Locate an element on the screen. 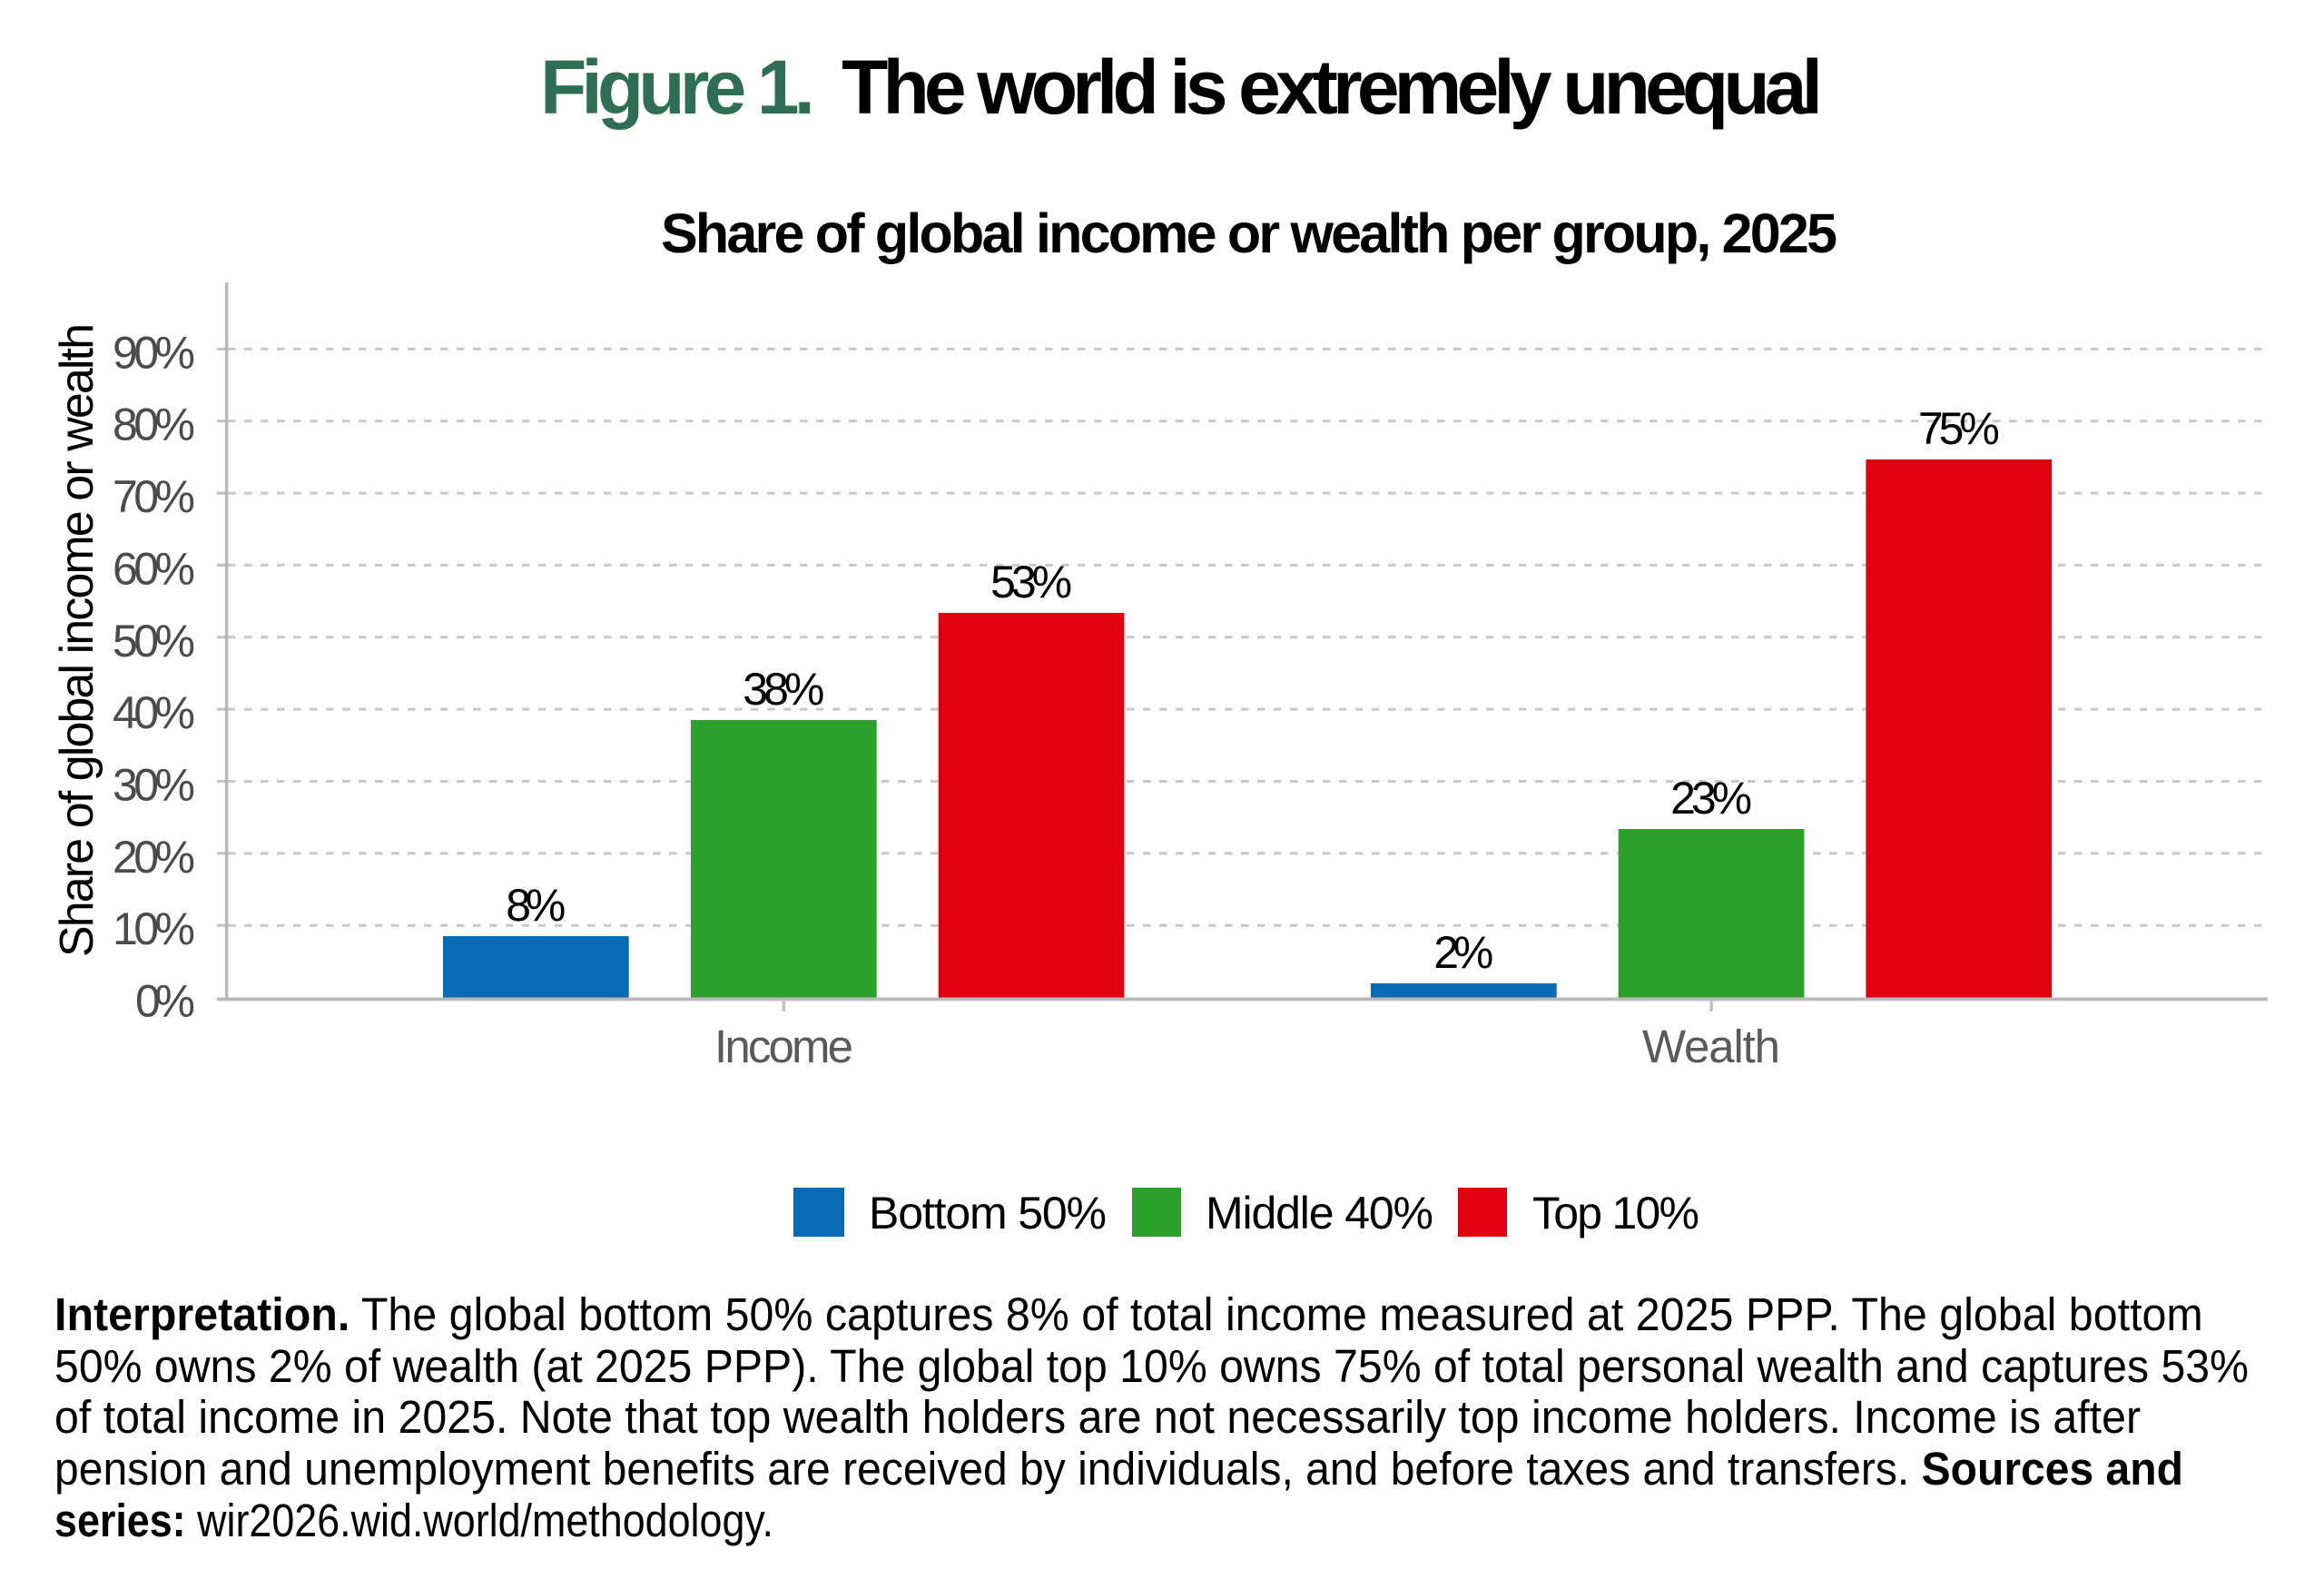 This screenshot has width=2324, height=1579. svg-text: 60% is located at coordinates (154, 568).